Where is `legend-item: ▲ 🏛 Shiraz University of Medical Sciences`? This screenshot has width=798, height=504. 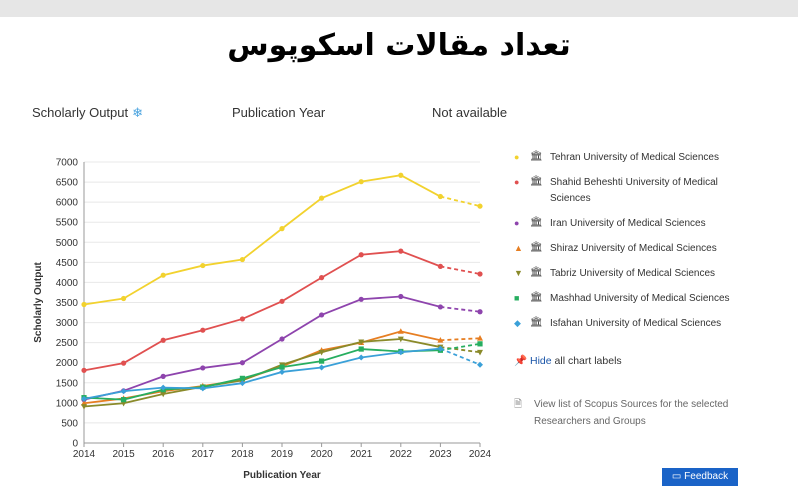 legend-item: ▲ 🏛 Shiraz University of Medical Sciences is located at coordinates (629, 249).